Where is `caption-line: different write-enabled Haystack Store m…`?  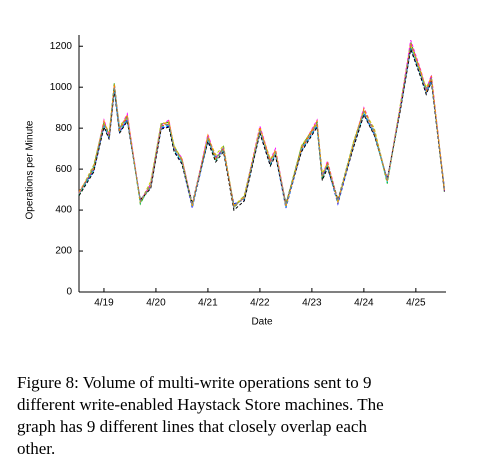 caption-line: different write-enabled Haystack Store m… is located at coordinates (200, 404).